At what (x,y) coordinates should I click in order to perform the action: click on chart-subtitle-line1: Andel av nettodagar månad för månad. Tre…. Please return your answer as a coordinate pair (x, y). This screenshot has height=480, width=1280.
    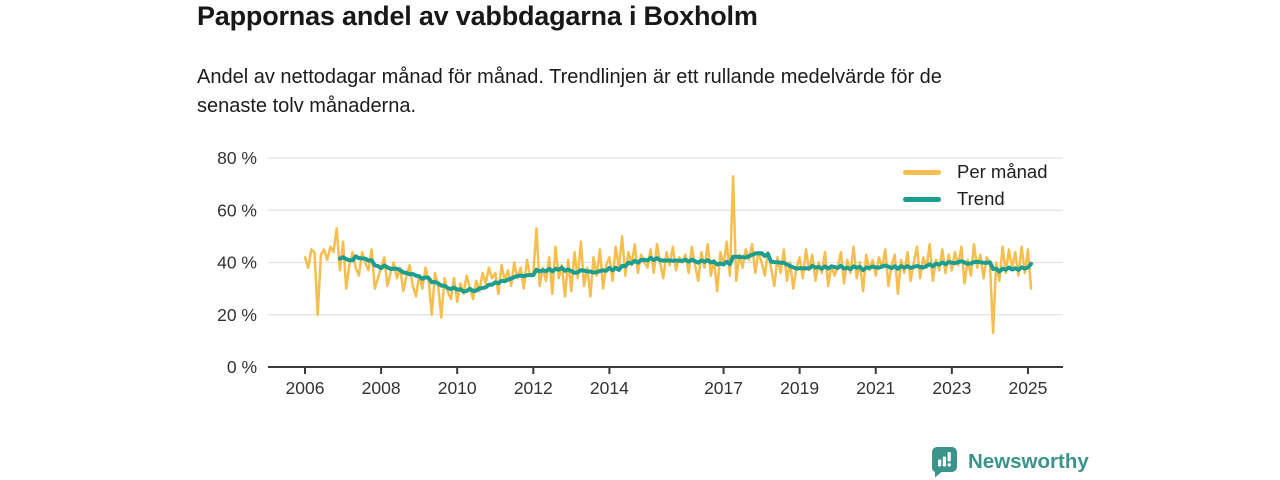
    Looking at the image, I should click on (569, 77).